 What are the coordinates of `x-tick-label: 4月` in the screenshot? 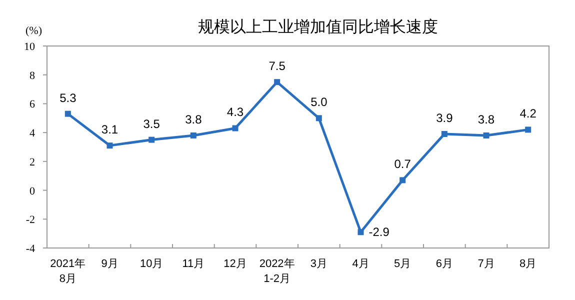 It's located at (361, 264).